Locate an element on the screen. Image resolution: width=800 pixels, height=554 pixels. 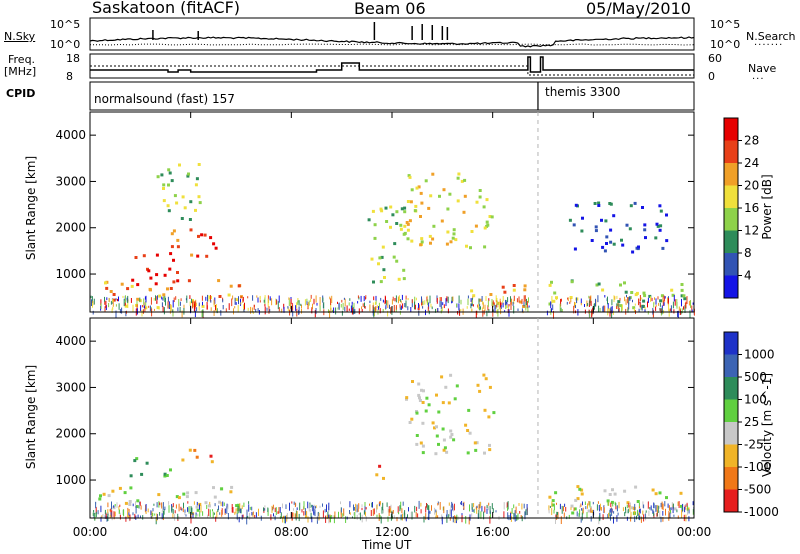
noise-search-line is located at coordinates (392, 44).